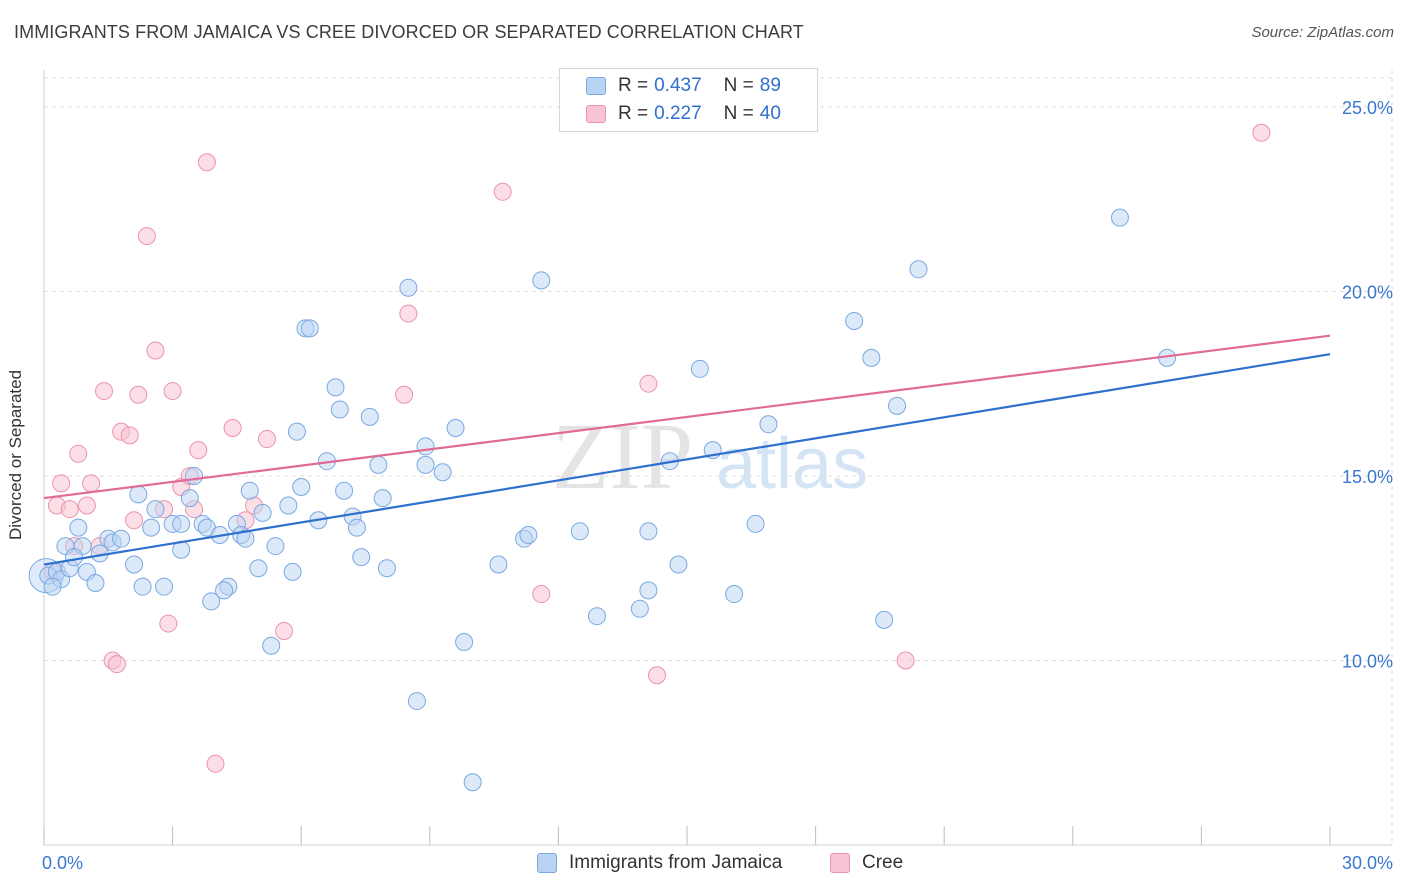 This screenshot has height=892, width=1406. What do you see at coordinates (633, 113) in the screenshot?
I see `legend-r-label: R =` at bounding box center [633, 113].